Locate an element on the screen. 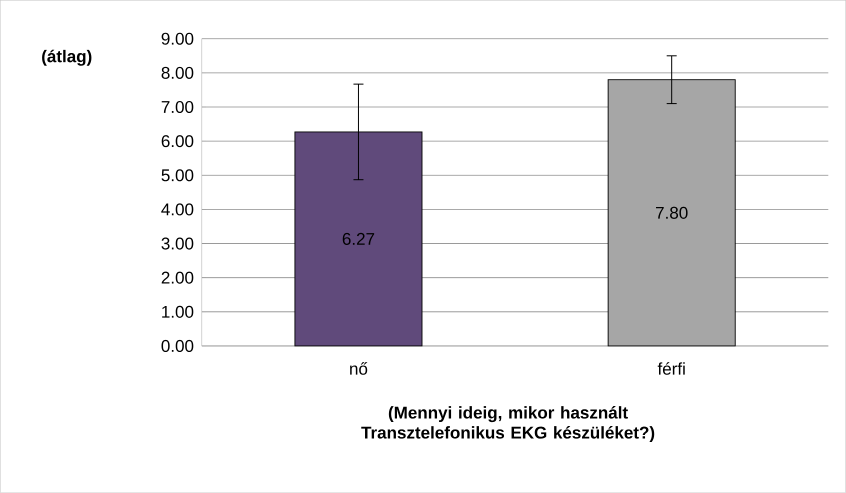 Image resolution: width=846 pixels, height=493 pixels. y-tick-label: 0.00 is located at coordinates (178, 346).